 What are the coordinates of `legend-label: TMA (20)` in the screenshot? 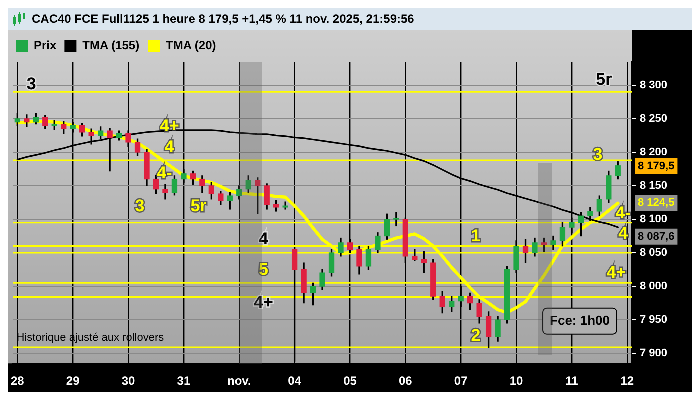 It's located at (191, 45).